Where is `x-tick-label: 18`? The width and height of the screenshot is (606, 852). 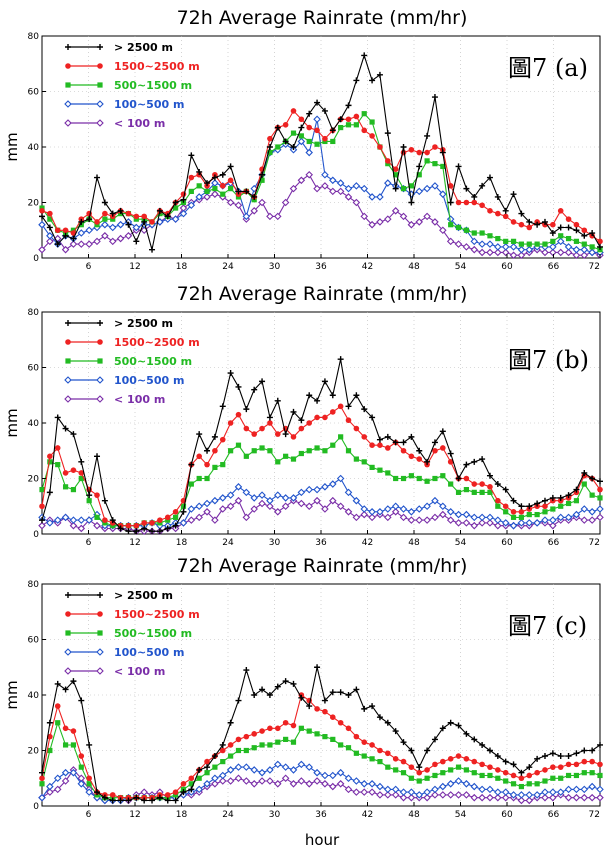
x-tick-label: 18 is located at coordinates (182, 267).